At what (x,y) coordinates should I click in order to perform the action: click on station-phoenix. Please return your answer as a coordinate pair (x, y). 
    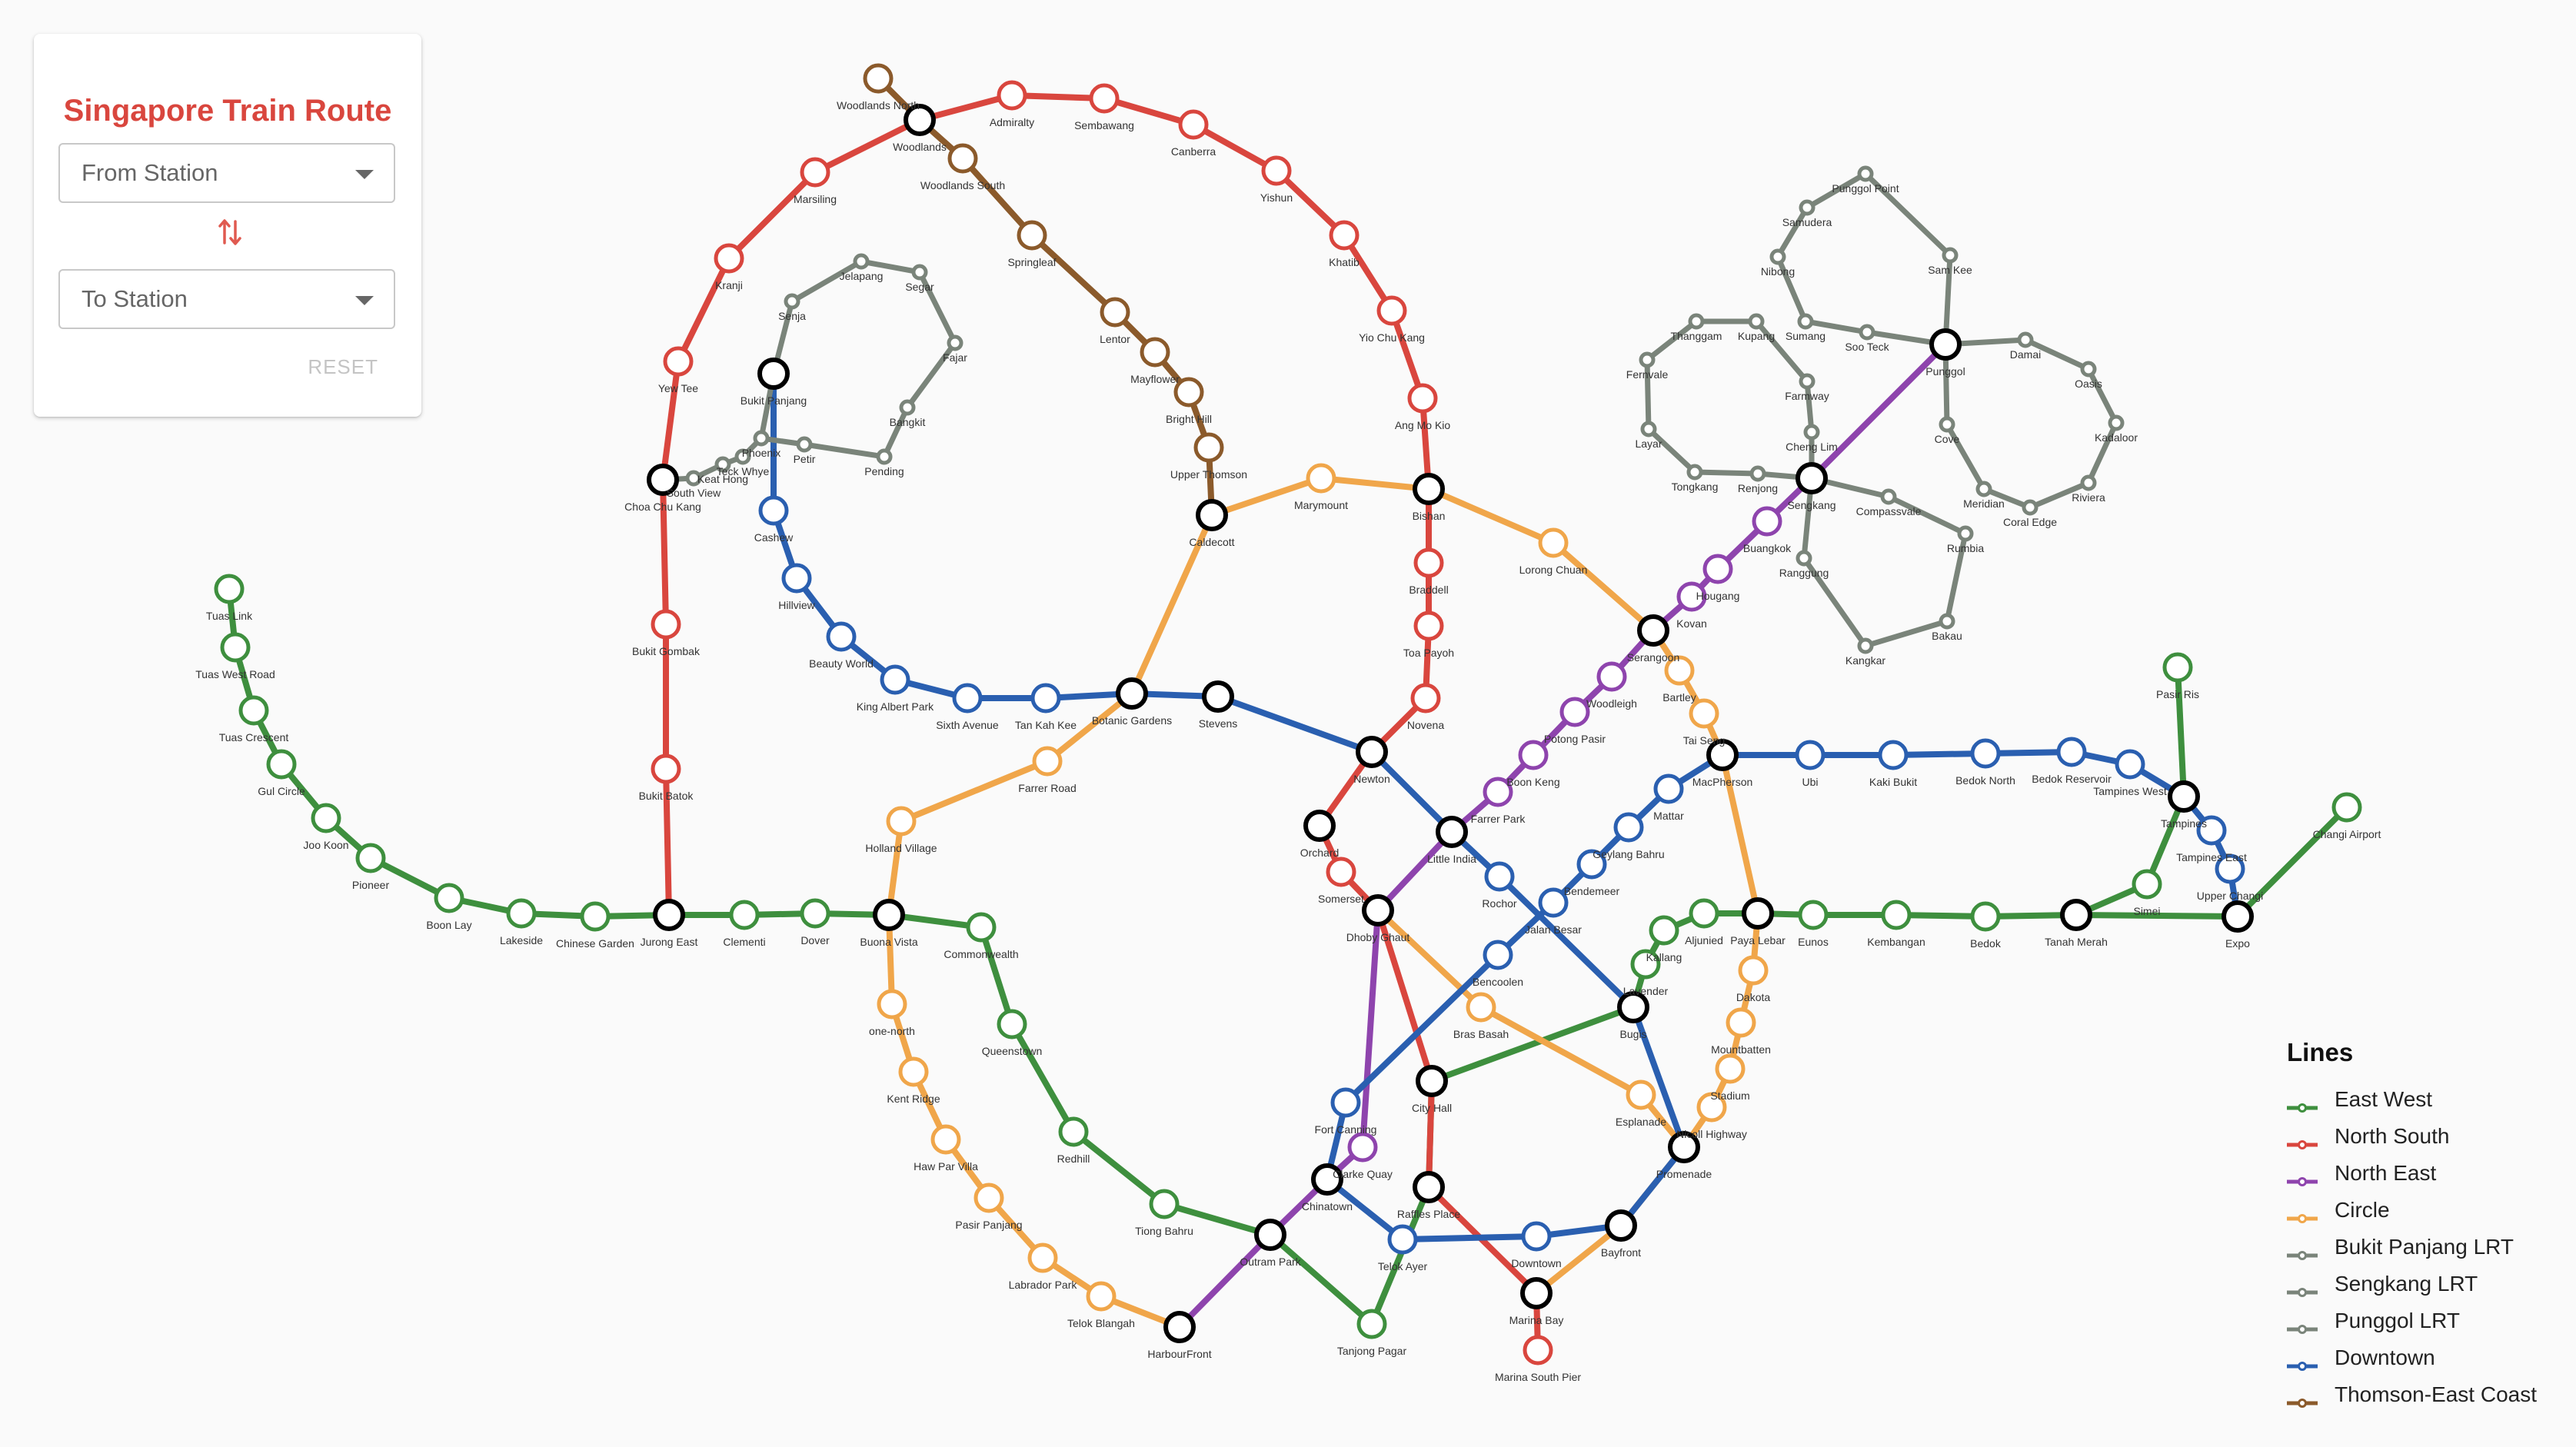
    Looking at the image, I should click on (762, 438).